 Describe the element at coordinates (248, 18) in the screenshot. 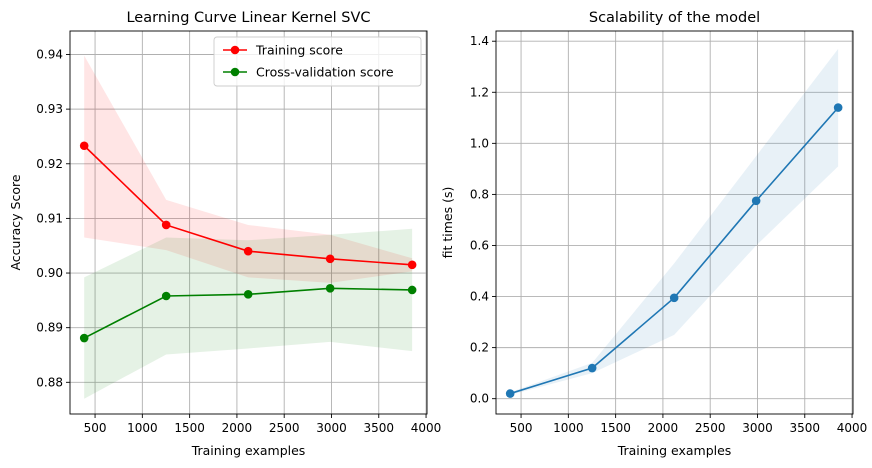

I see `chart-title: Learning Curve Linear Kernel SVC` at that location.